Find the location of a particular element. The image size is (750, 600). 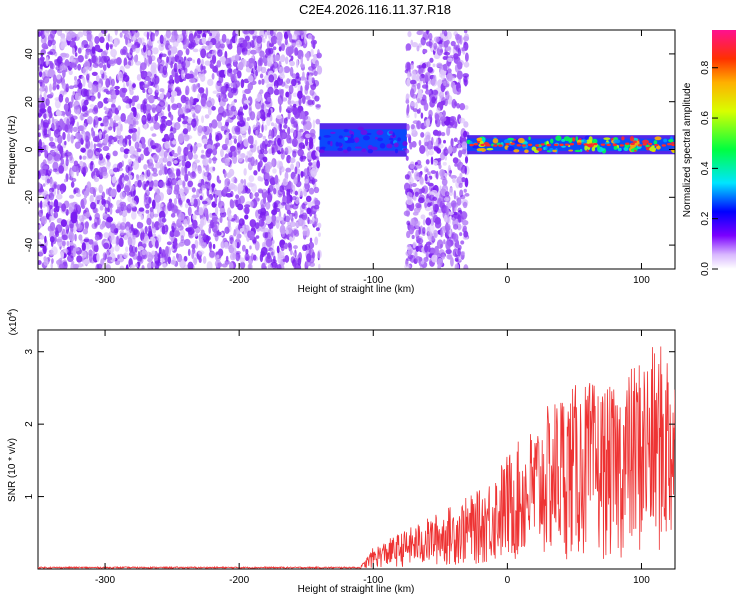

snr-y-tick-label: 2 is located at coordinates (29, 424).